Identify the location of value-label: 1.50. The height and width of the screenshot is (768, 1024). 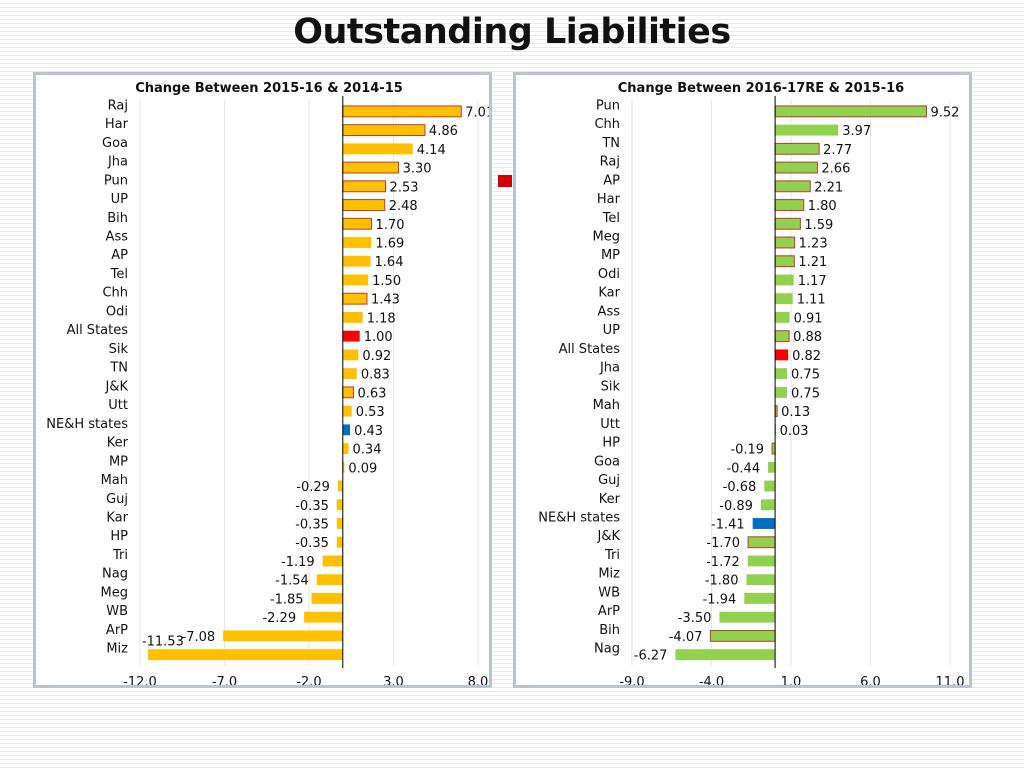
(386, 281).